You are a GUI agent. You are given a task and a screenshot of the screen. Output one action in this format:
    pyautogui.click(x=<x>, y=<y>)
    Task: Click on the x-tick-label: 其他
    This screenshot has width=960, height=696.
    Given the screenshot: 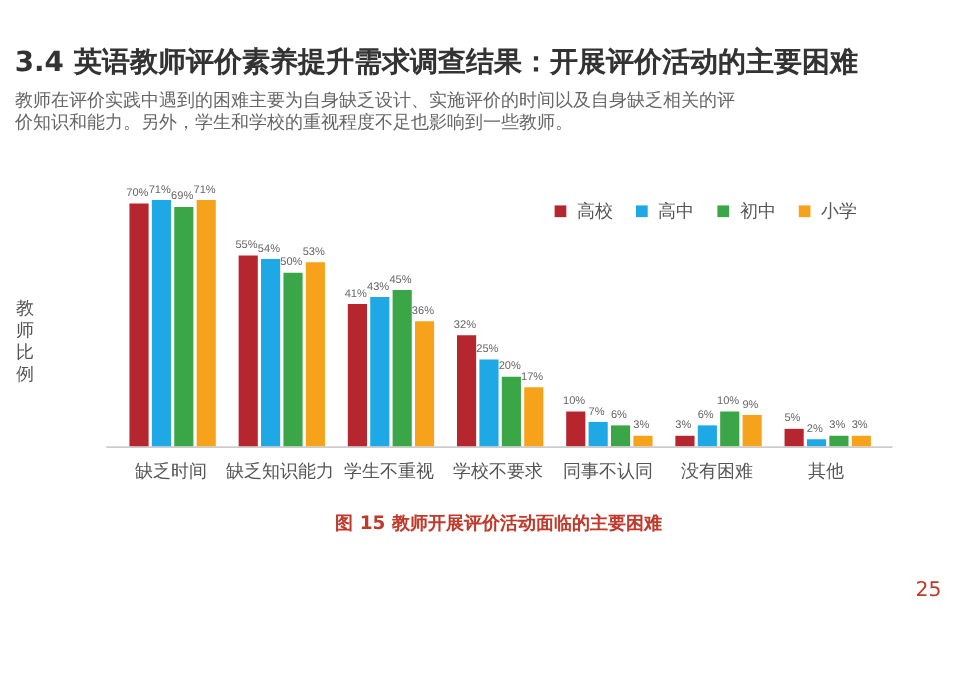 What is the action you would take?
    pyautogui.click(x=826, y=471)
    